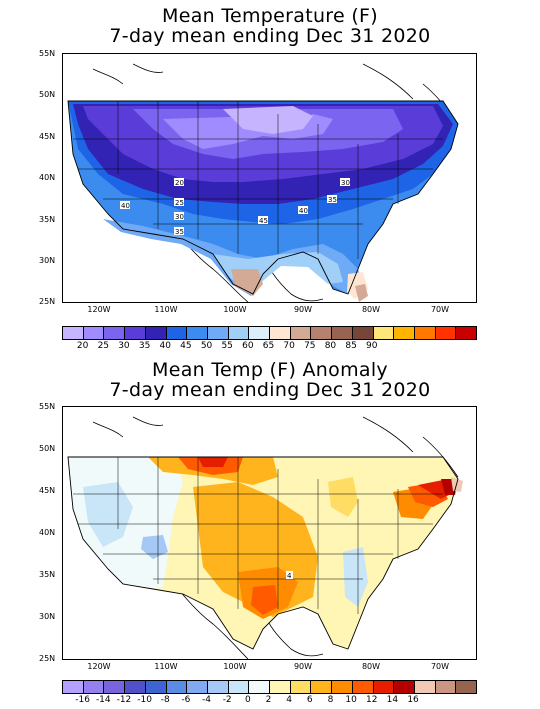 The width and height of the screenshot is (540, 709). Describe the element at coordinates (227, 346) in the screenshot. I see `colorbar-label: 55` at that location.